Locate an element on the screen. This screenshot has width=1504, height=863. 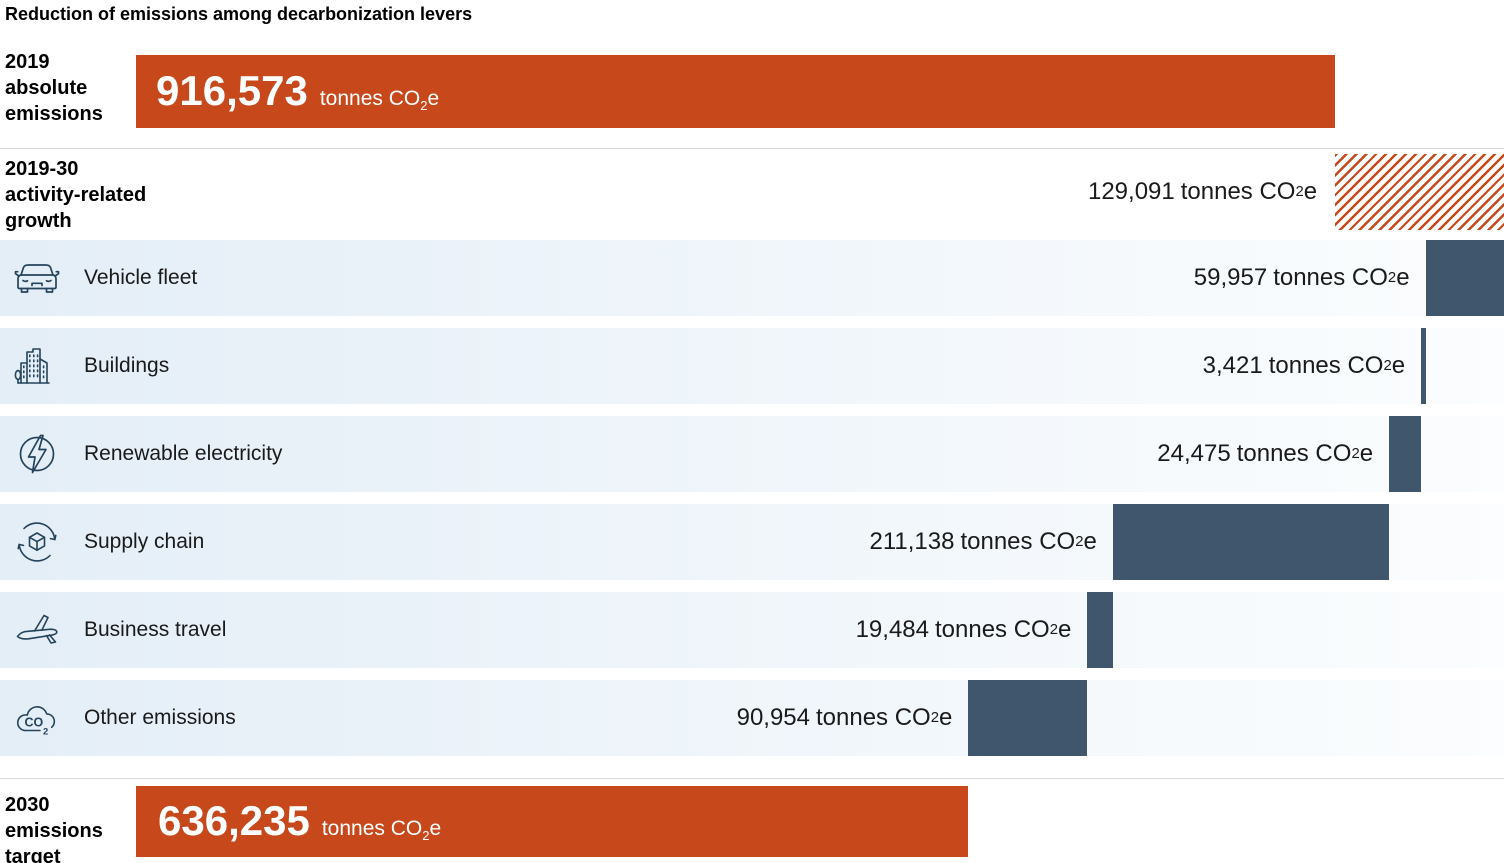
lever-row-buildings: Buildings 3,421 tonnes CO 2 e is located at coordinates (752, 366).